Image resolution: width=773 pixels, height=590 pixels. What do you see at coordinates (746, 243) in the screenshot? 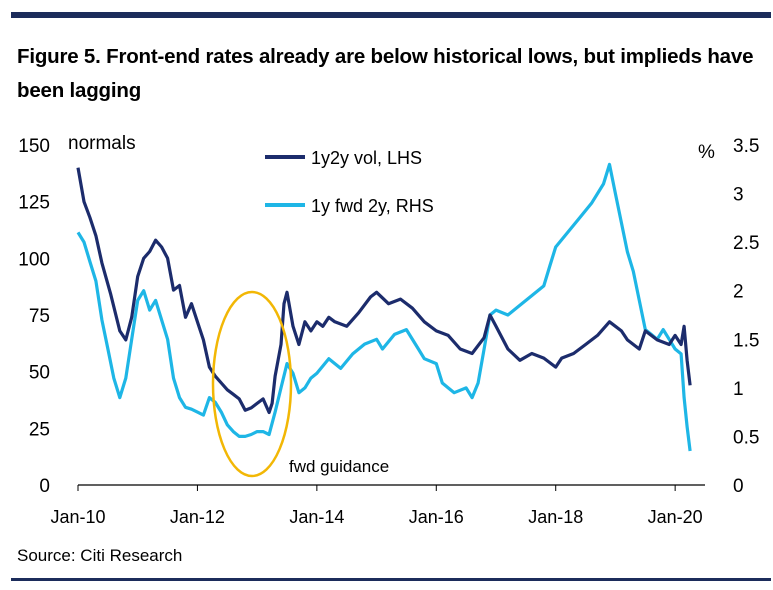
I see `right-tick-label: 2.5` at bounding box center [746, 243].